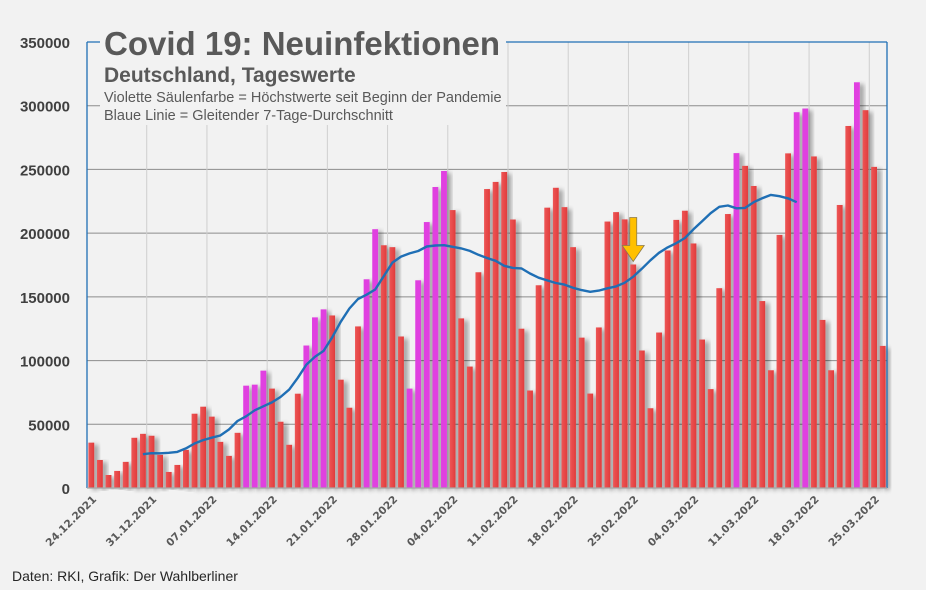  I want to click on y-tick-label: 100000, so click(45, 362).